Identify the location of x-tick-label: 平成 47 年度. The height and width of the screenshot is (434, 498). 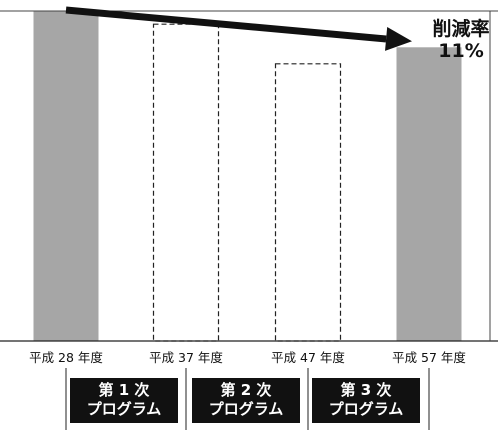
(308, 357).